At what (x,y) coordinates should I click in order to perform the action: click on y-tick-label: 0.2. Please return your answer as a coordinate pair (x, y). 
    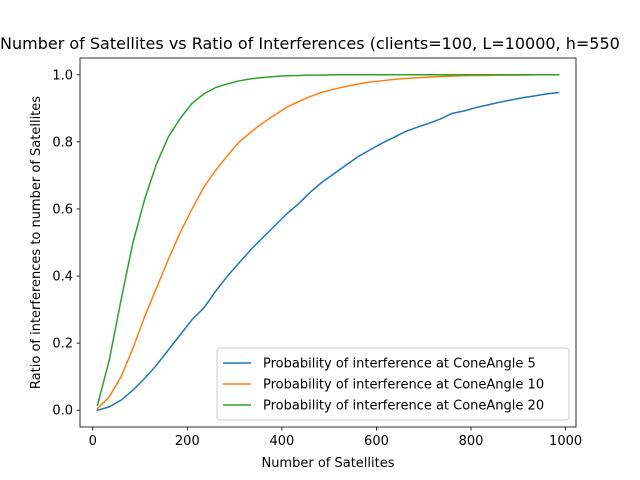
    Looking at the image, I should click on (62, 344).